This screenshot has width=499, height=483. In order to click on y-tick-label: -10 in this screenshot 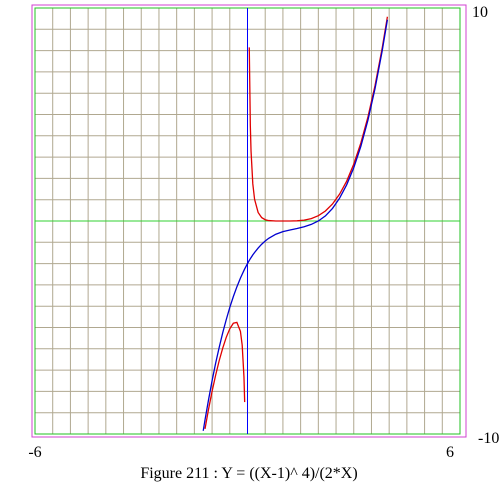, I will do `click(488, 438)`.